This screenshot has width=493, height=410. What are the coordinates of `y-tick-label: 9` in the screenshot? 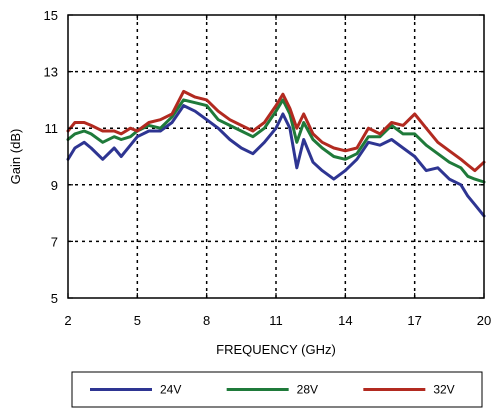 It's located at (54, 185).